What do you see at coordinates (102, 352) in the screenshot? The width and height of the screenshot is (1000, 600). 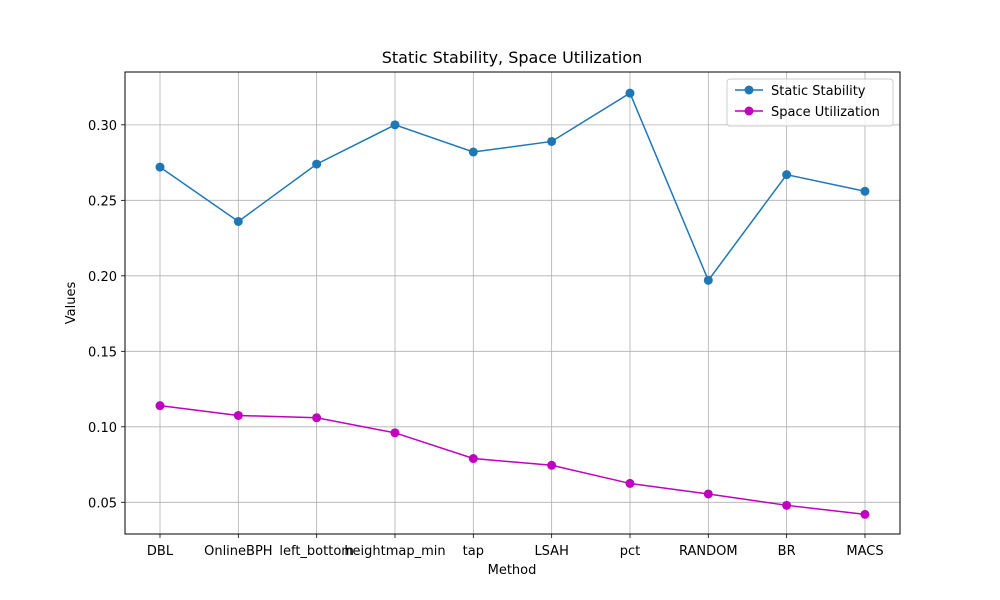 I see `y-tick-label: 0.15` at bounding box center [102, 352].